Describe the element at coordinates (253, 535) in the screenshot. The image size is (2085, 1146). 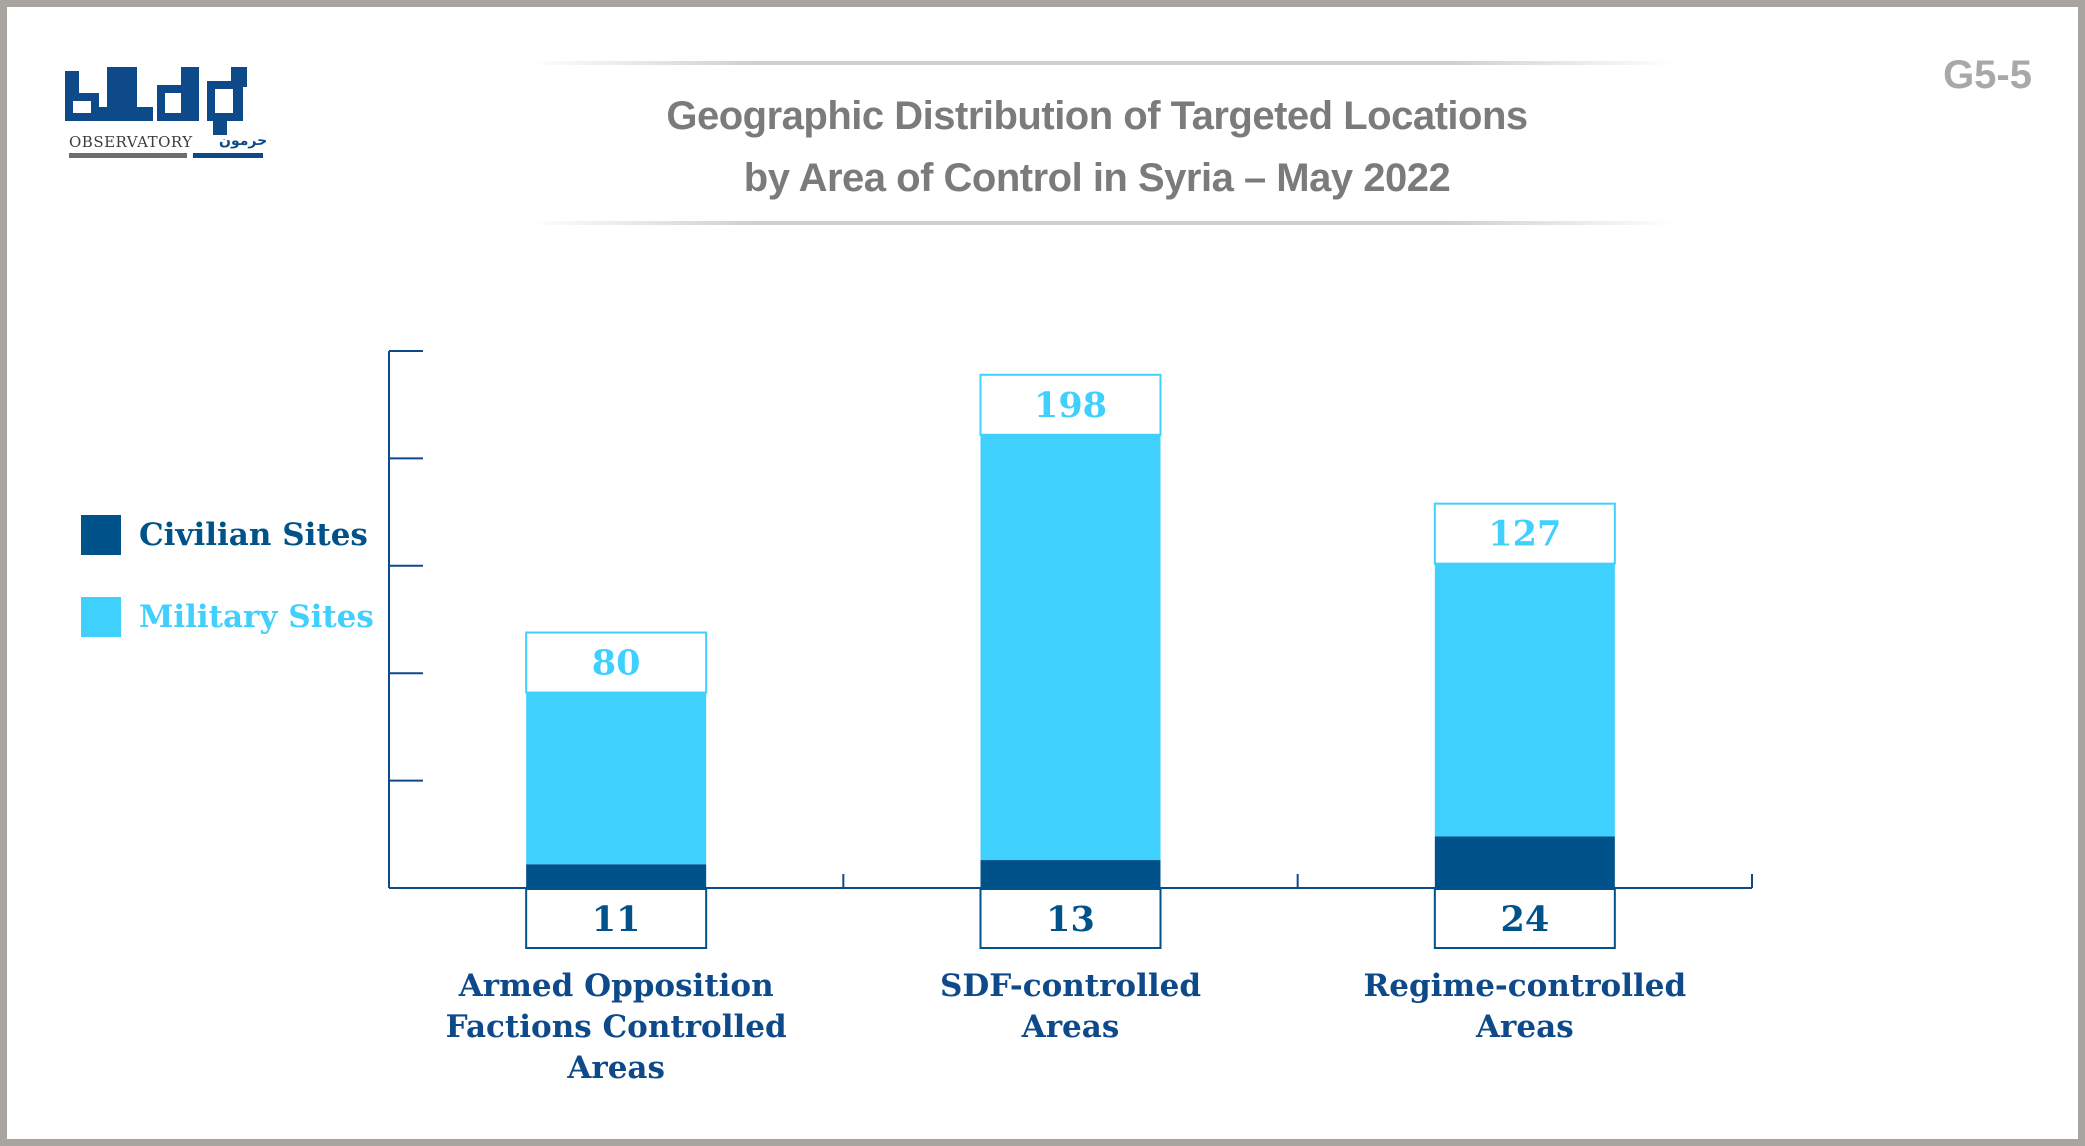
I see `legend-label-civilian: Civilian Sites` at that location.